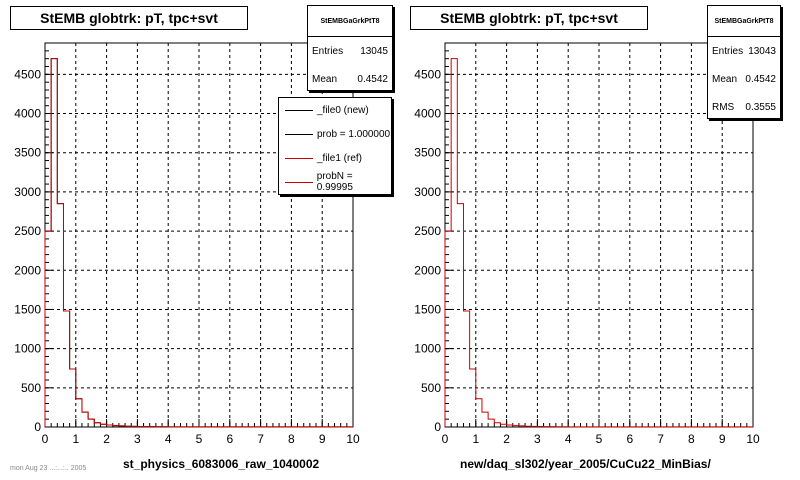 This screenshot has width=800, height=480. What do you see at coordinates (760, 107) in the screenshot?
I see `stats-rms-value: 0.3555` at bounding box center [760, 107].